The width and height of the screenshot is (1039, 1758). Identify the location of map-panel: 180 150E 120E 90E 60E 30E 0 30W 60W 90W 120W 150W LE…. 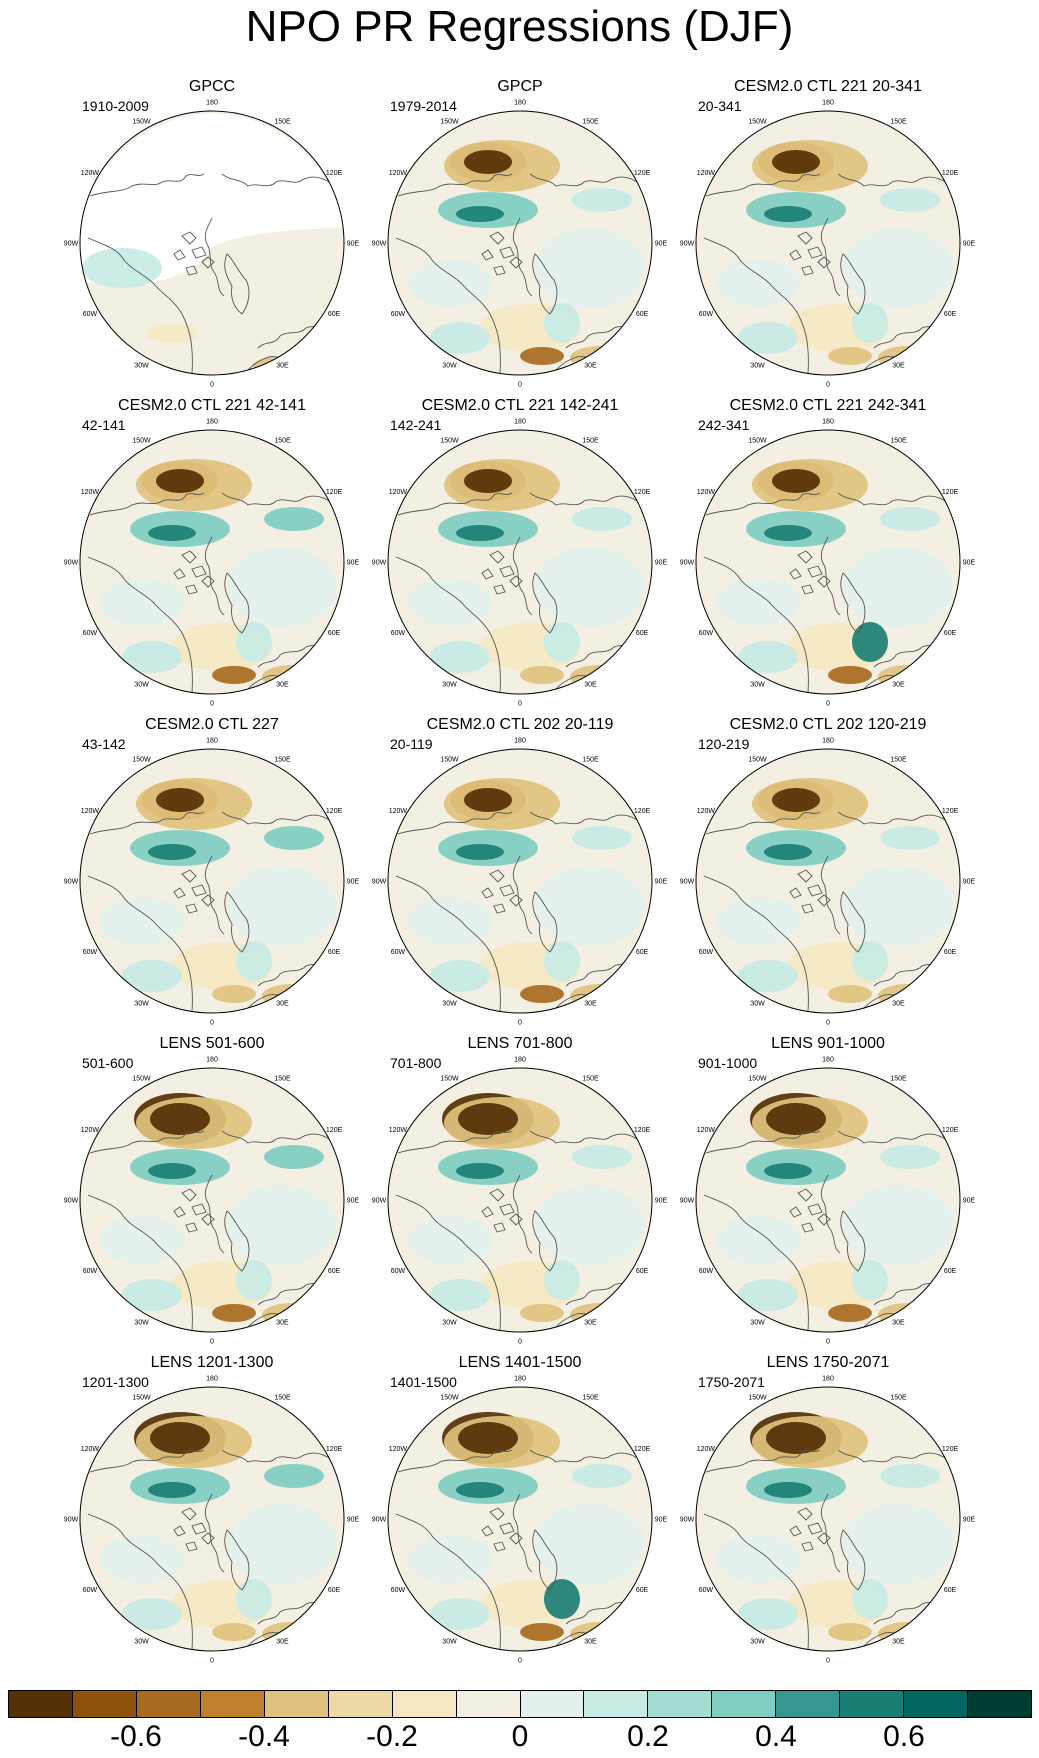
(828, 1190).